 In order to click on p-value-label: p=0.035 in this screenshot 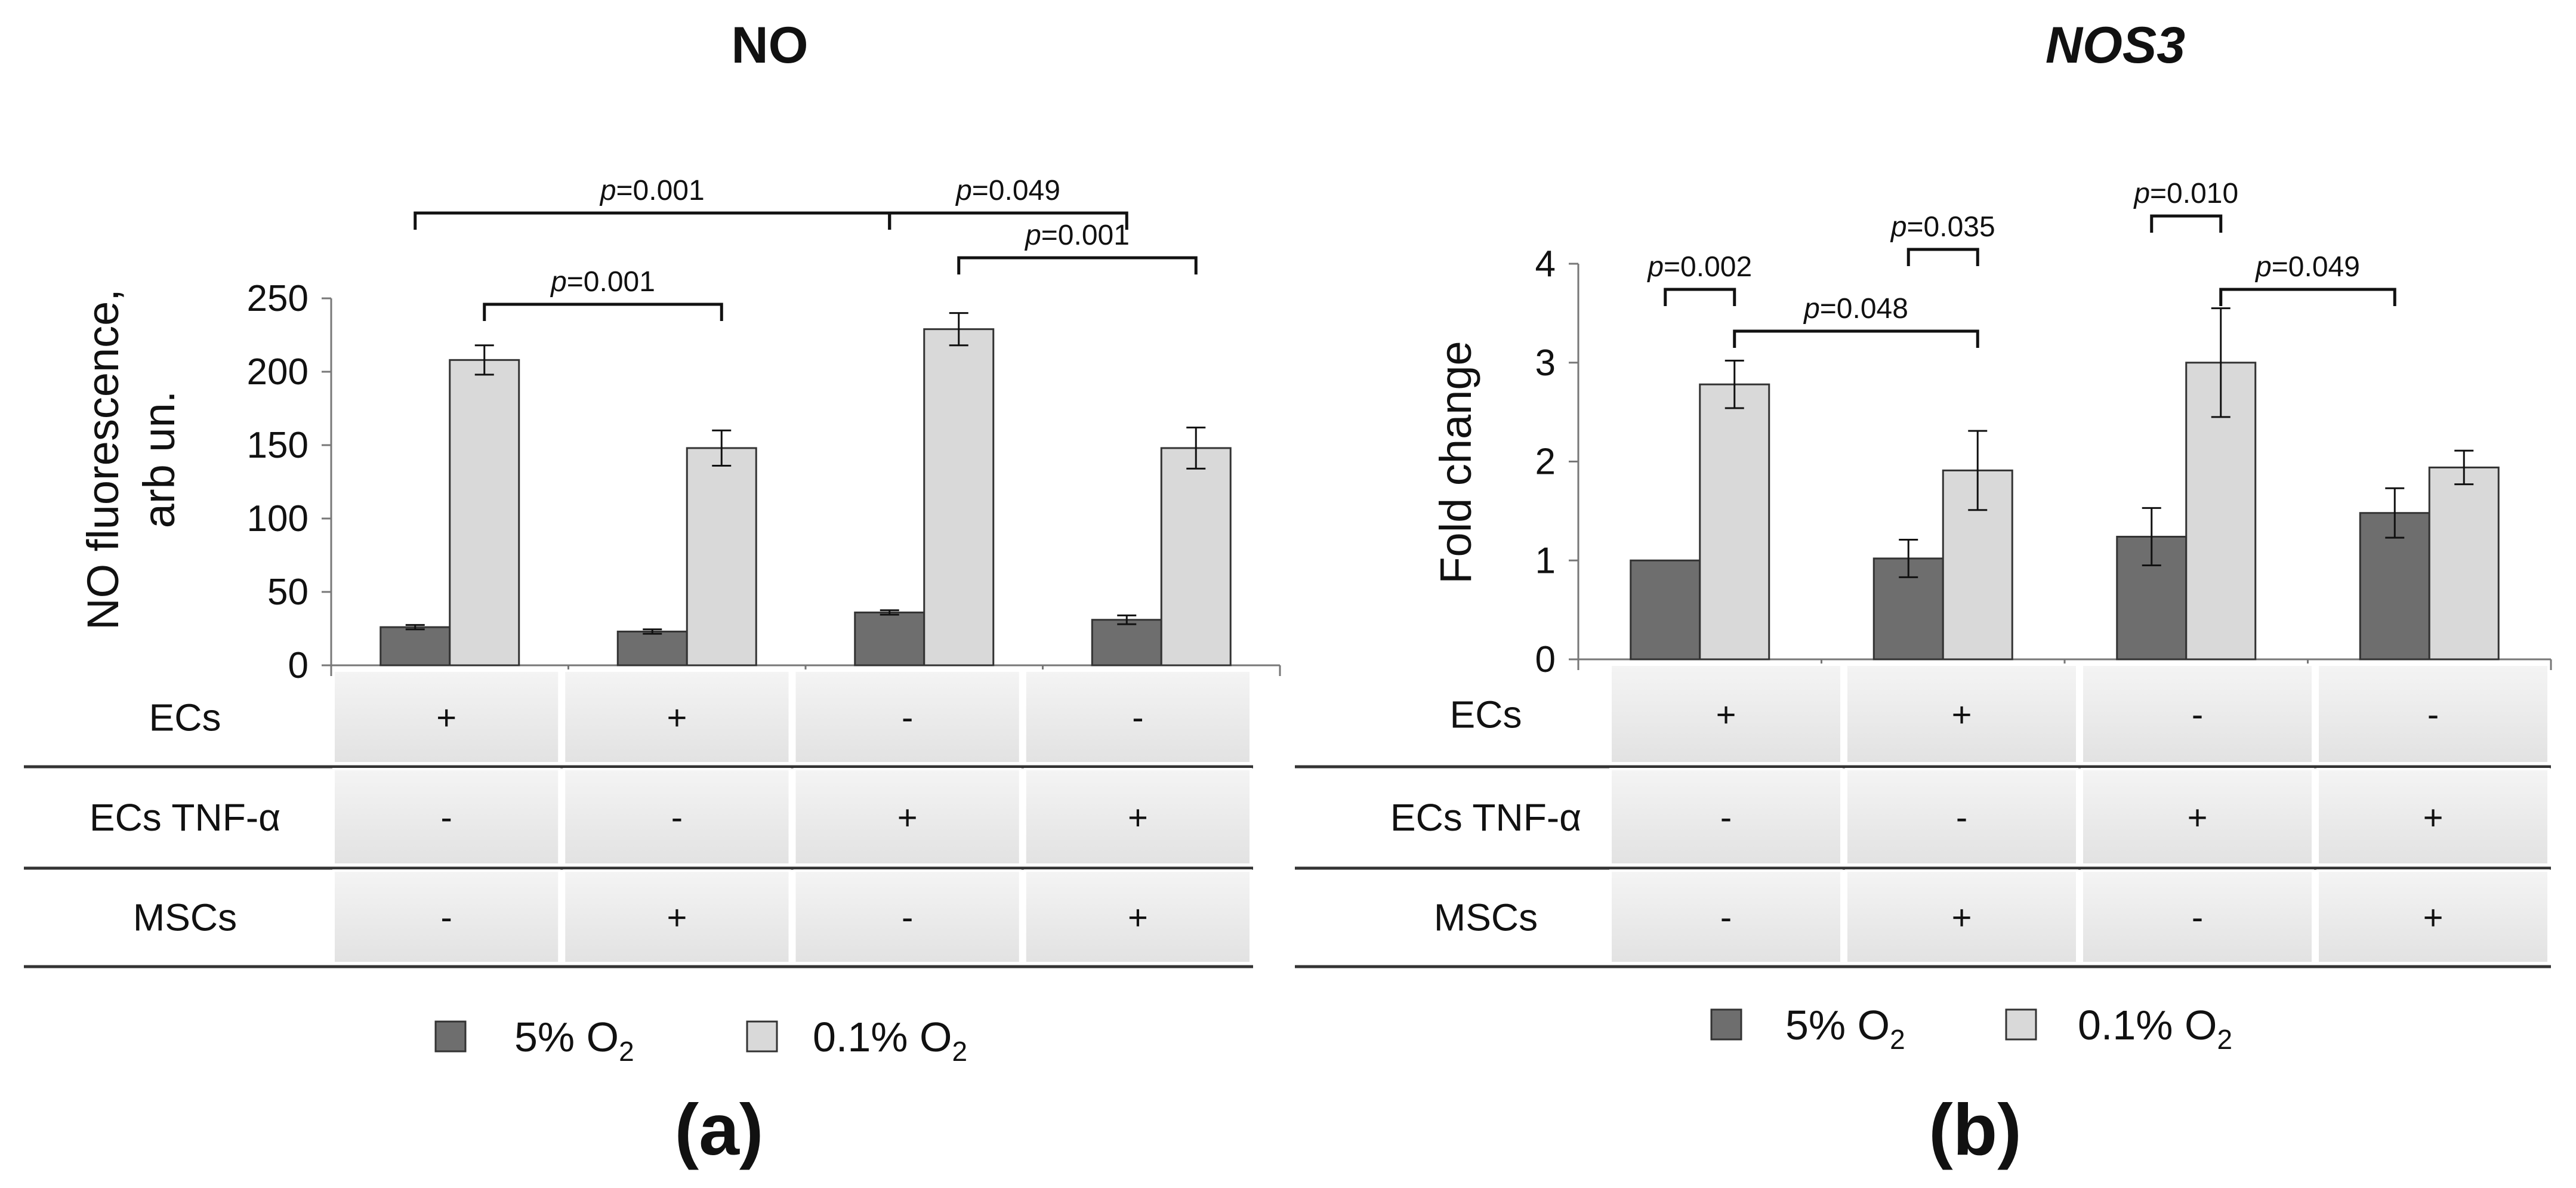, I will do `click(1943, 227)`.